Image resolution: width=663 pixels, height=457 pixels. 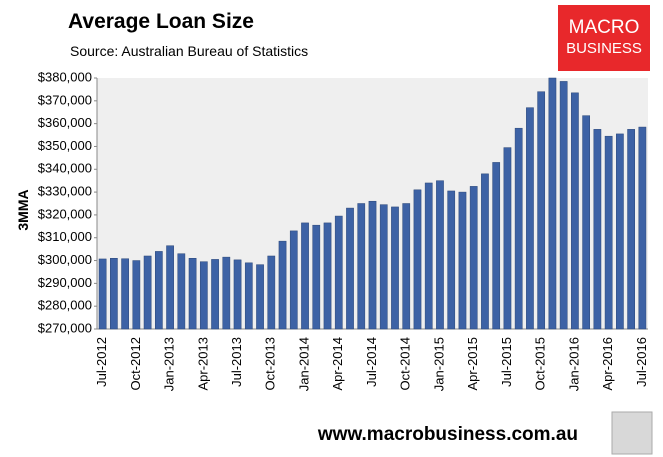 What do you see at coordinates (65, 122) in the screenshot?
I see `y-tick-label: $360,000` at bounding box center [65, 122].